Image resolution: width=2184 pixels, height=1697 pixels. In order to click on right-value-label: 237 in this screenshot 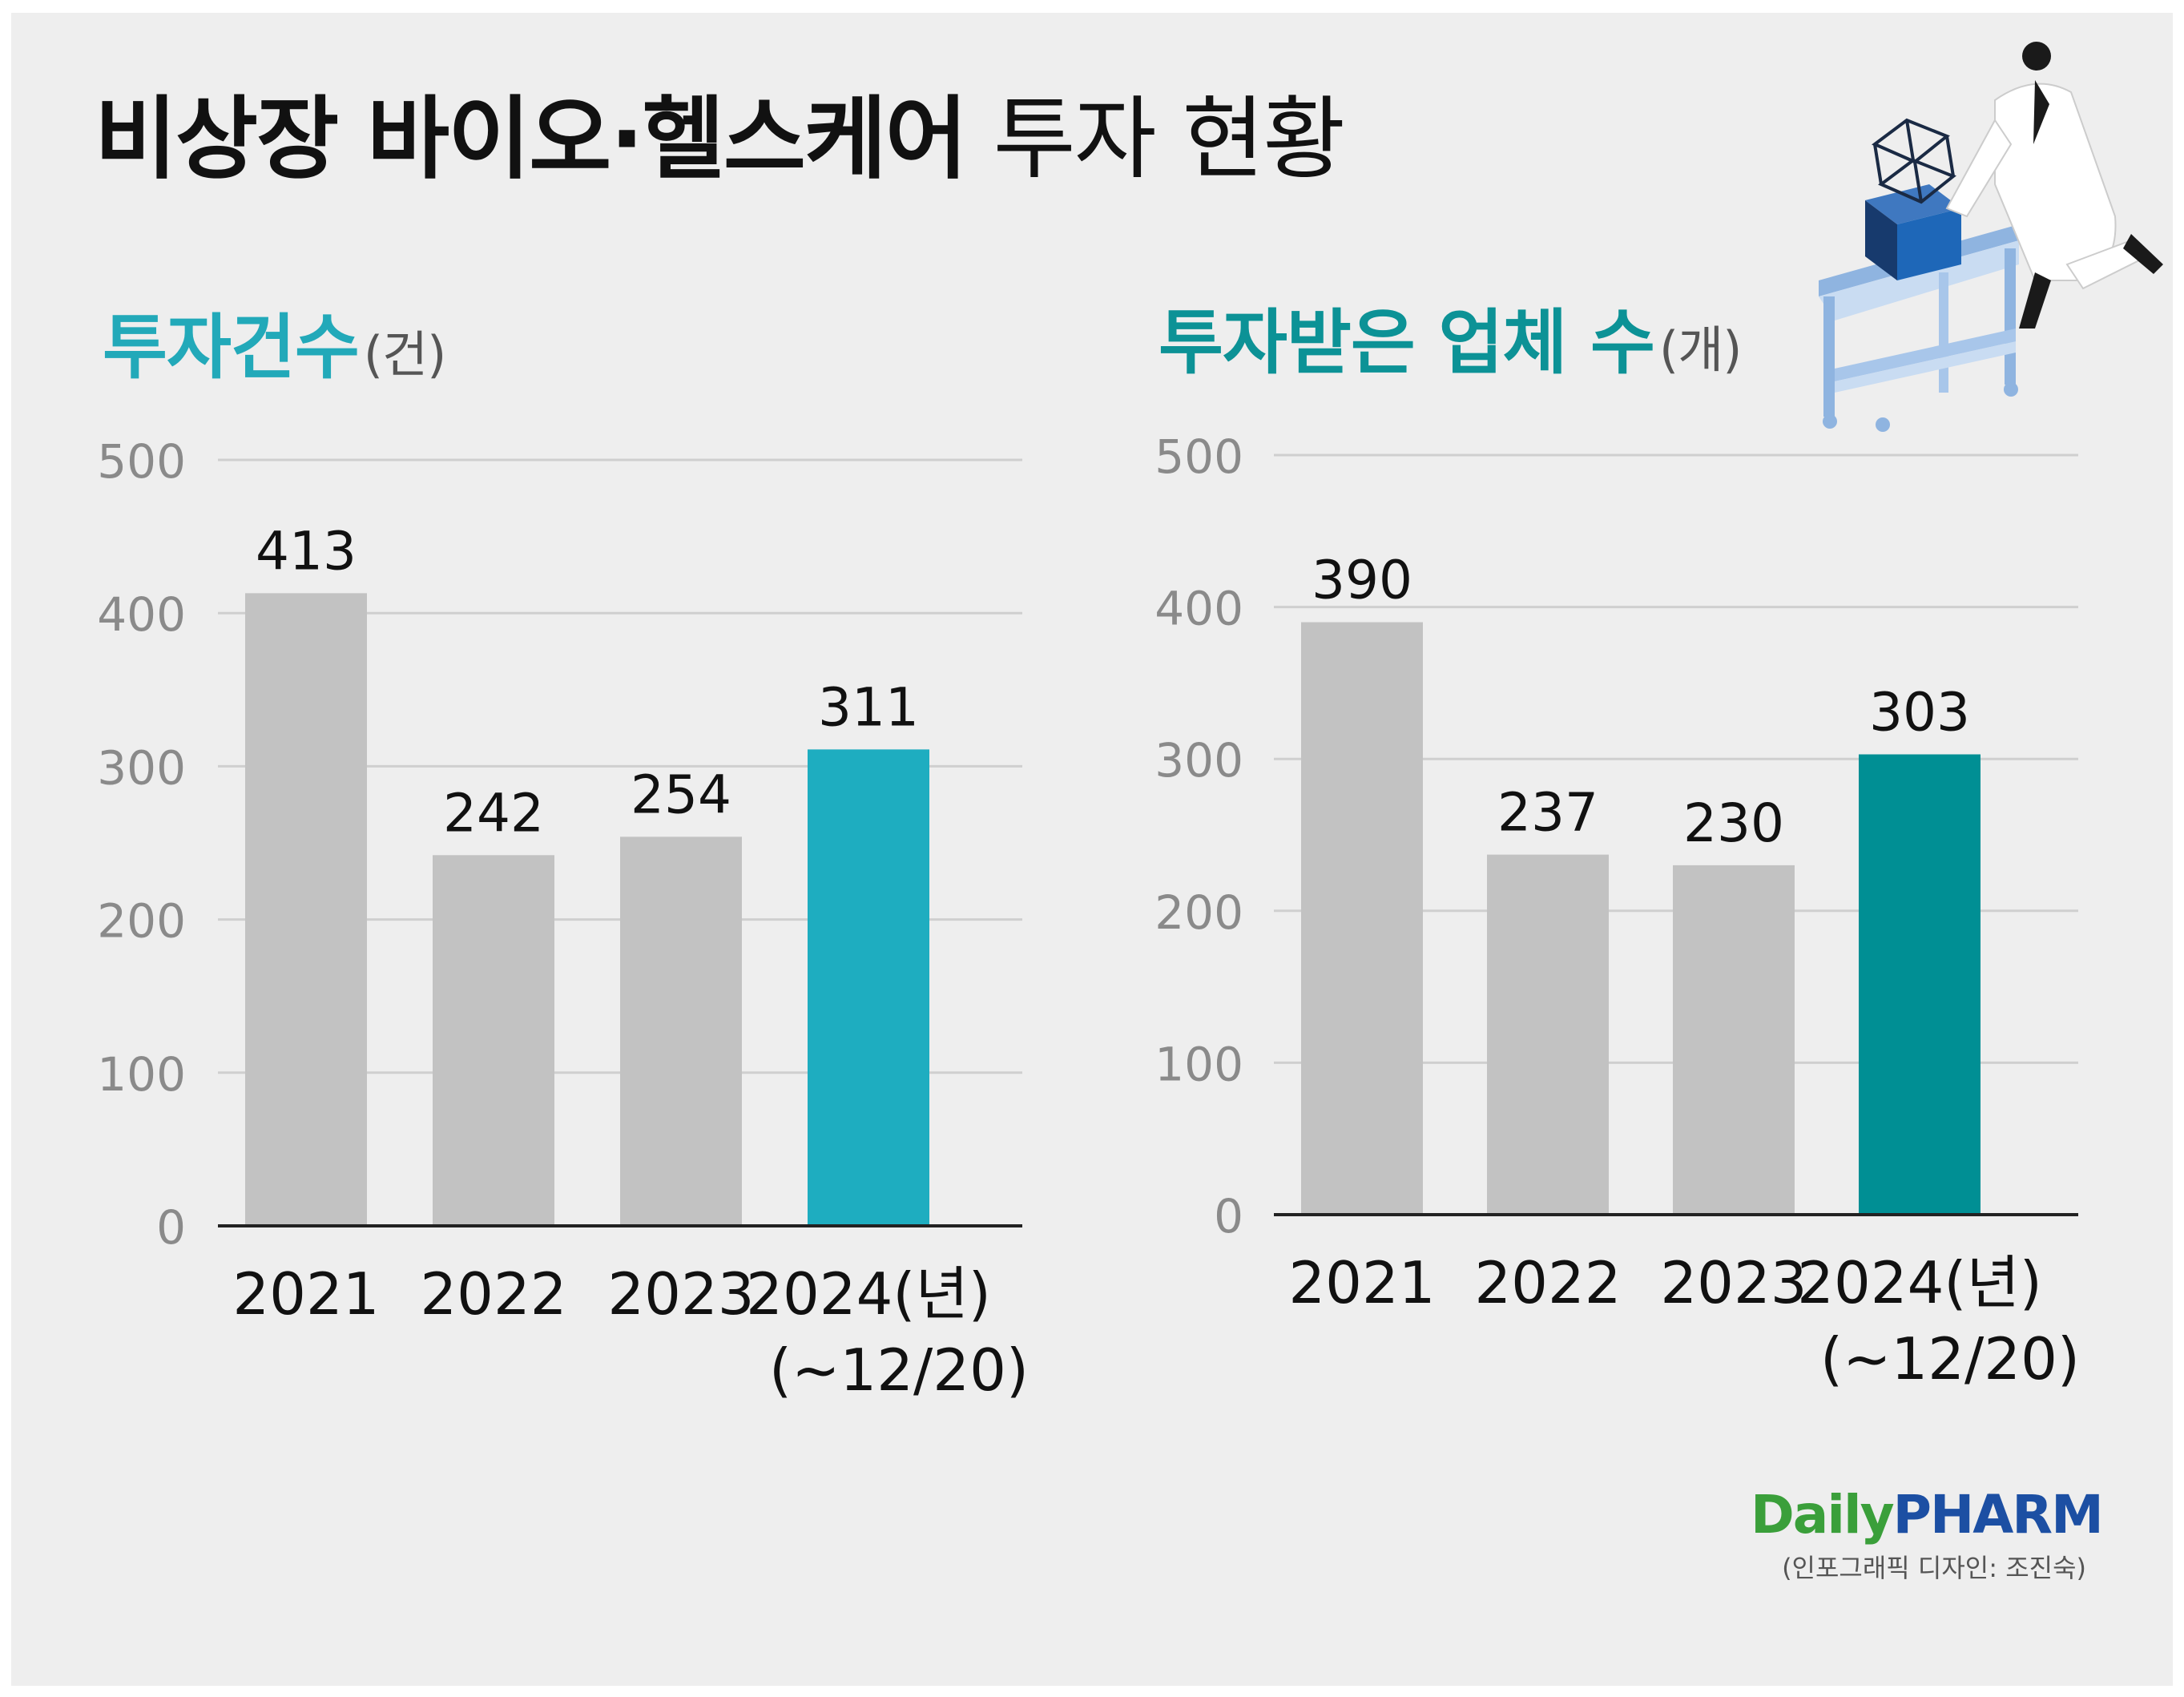, I will do `click(1548, 813)`.